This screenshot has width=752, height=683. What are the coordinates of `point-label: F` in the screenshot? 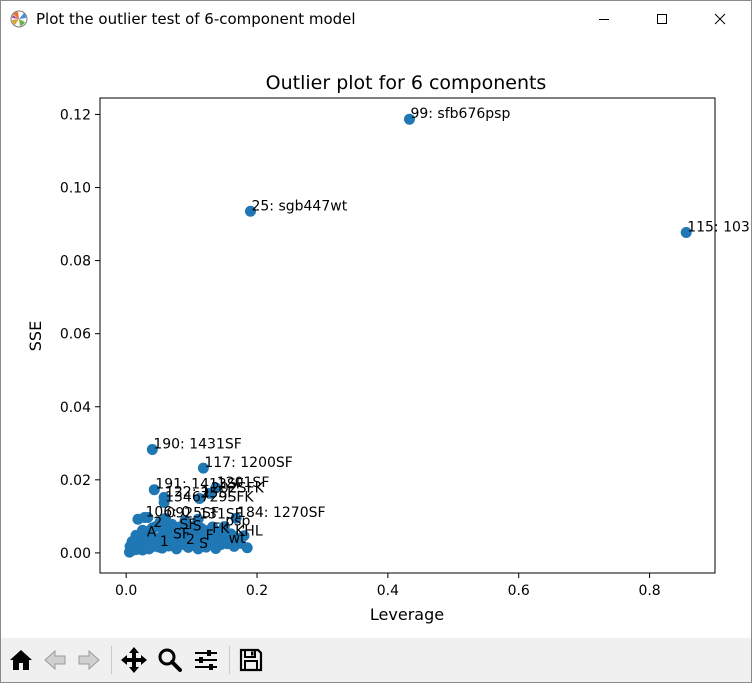 It's located at (210, 536).